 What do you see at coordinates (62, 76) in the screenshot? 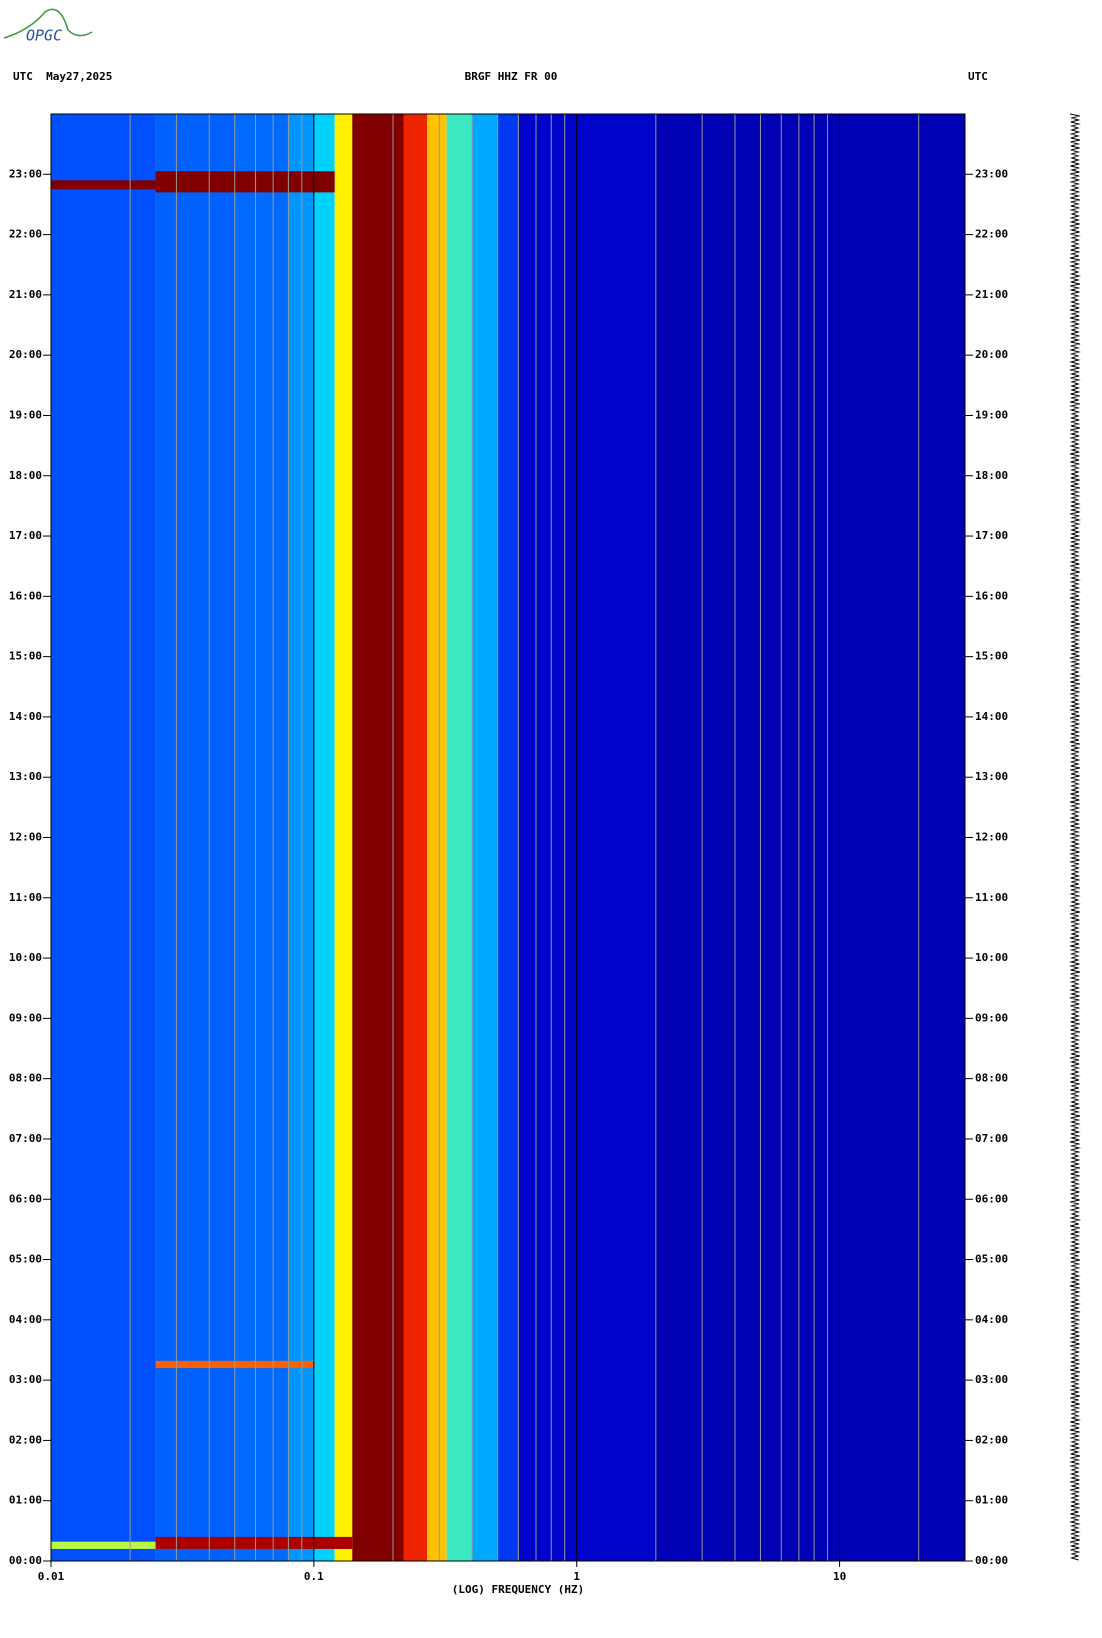
I see `left-header: UTC May27,2025` at bounding box center [62, 76].